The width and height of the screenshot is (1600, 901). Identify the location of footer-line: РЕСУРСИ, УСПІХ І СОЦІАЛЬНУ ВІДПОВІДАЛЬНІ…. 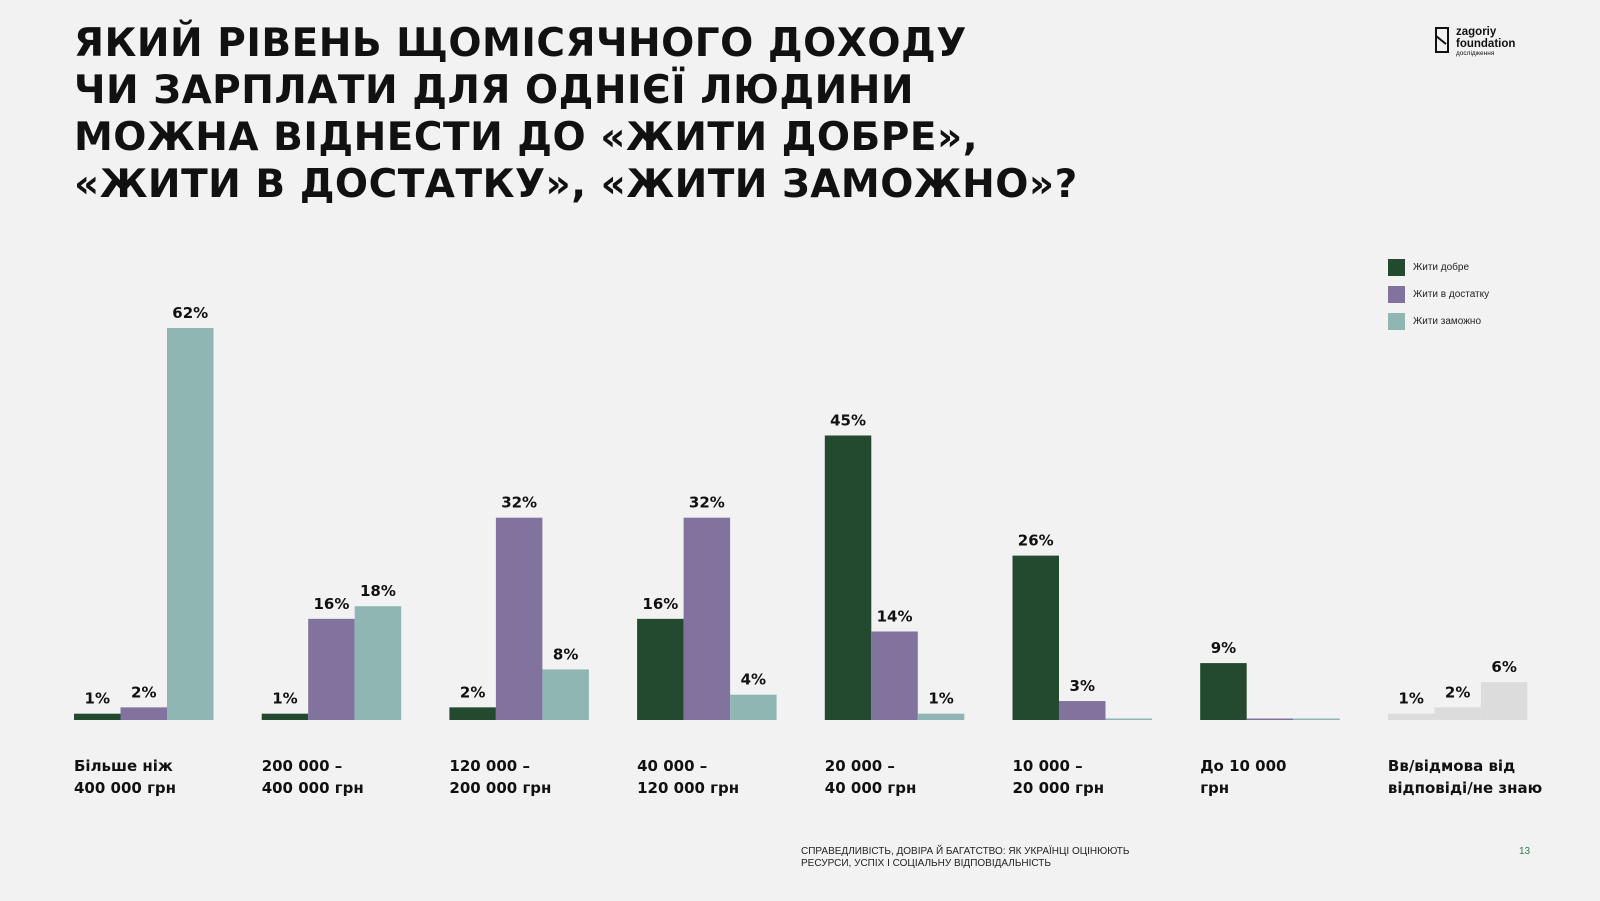
(926, 863).